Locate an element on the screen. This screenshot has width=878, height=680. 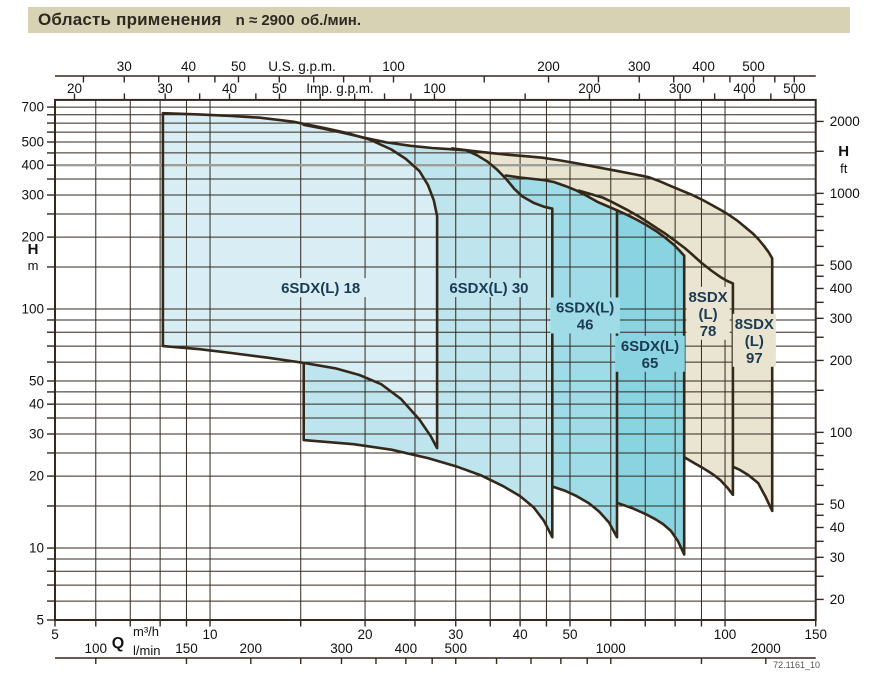
region-label-6sdx-l-65: 6SDX(L) 65 is located at coordinates (650, 355).